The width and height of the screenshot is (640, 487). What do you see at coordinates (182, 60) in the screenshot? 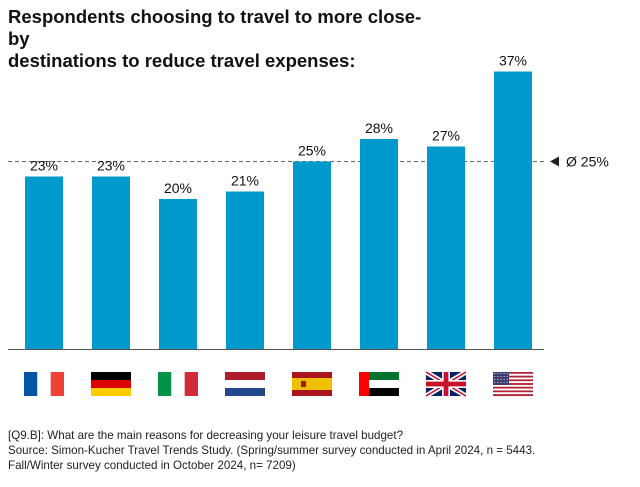
I see `chart-title-line-2: destinations to reduce travel expenses:` at bounding box center [182, 60].